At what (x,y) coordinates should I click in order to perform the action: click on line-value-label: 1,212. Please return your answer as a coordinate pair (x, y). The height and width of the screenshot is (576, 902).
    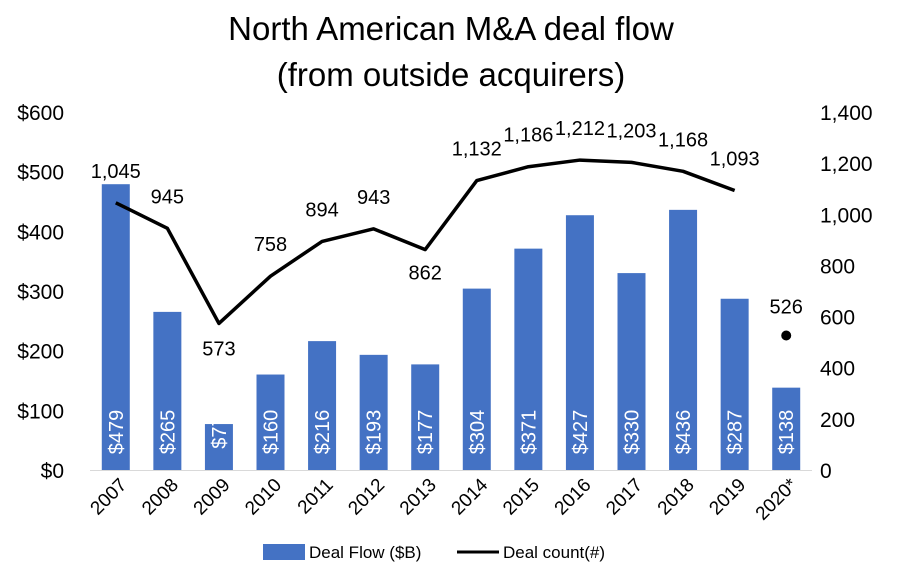
    Looking at the image, I should click on (580, 129).